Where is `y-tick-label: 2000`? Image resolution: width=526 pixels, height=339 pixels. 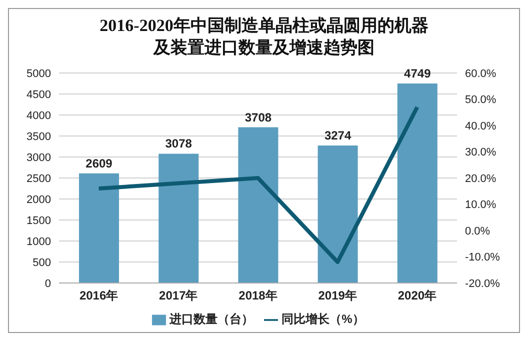
y-tick-label: 2000 is located at coordinates (38, 200).